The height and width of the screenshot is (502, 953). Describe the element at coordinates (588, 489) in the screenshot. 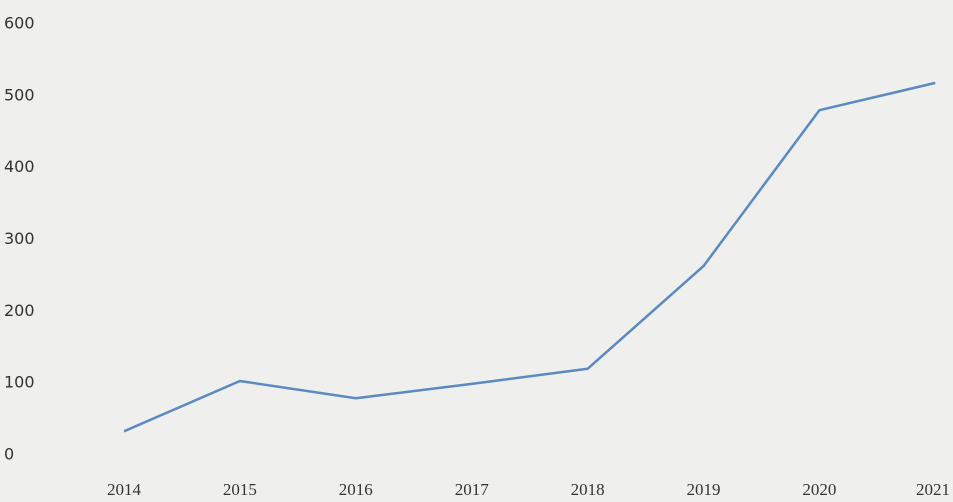

I see `x-tick-label: 2018` at that location.